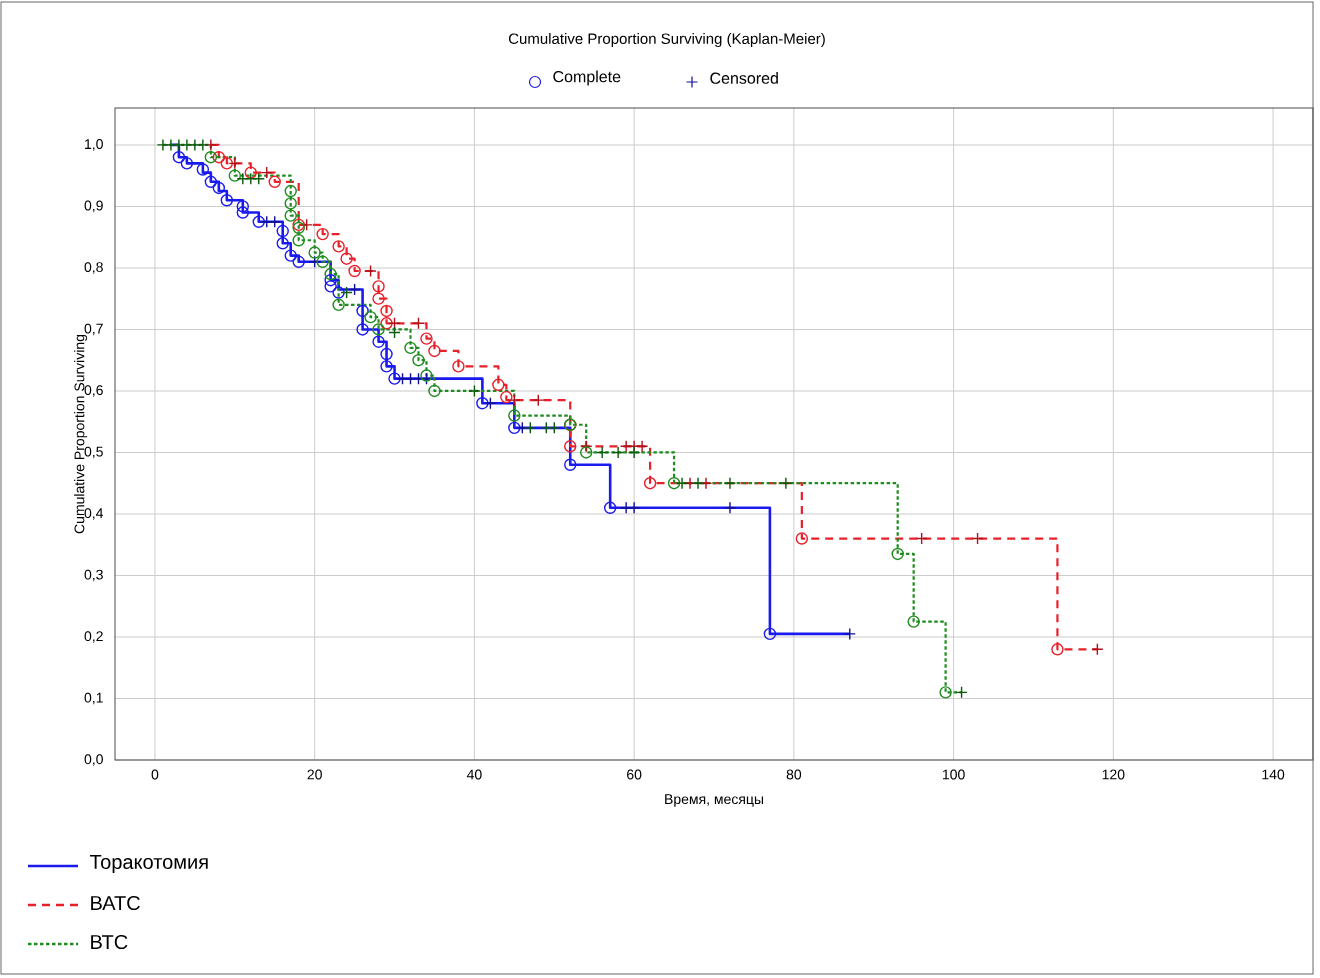 The image size is (1320, 978). I want to click on chart-title: Cumulative Proportion Surviving (Kaplan-Meier), so click(666, 40).